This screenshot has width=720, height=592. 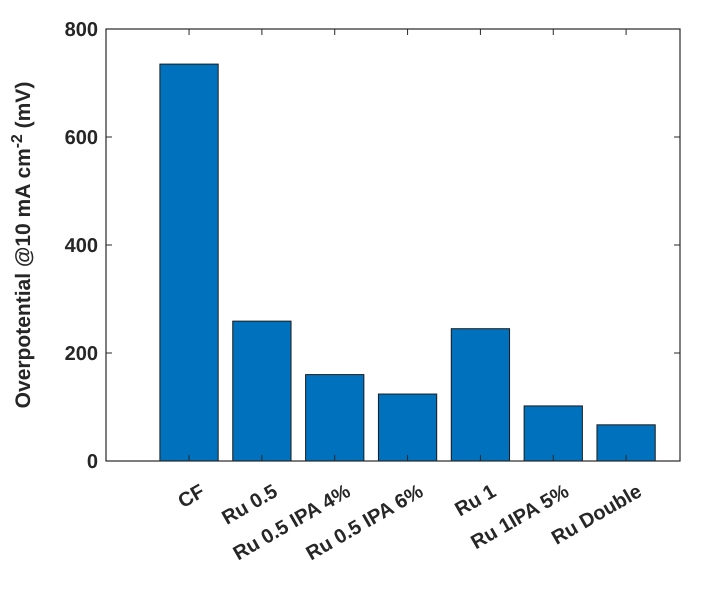 I want to click on y-tick-label: 400, so click(x=81, y=246).